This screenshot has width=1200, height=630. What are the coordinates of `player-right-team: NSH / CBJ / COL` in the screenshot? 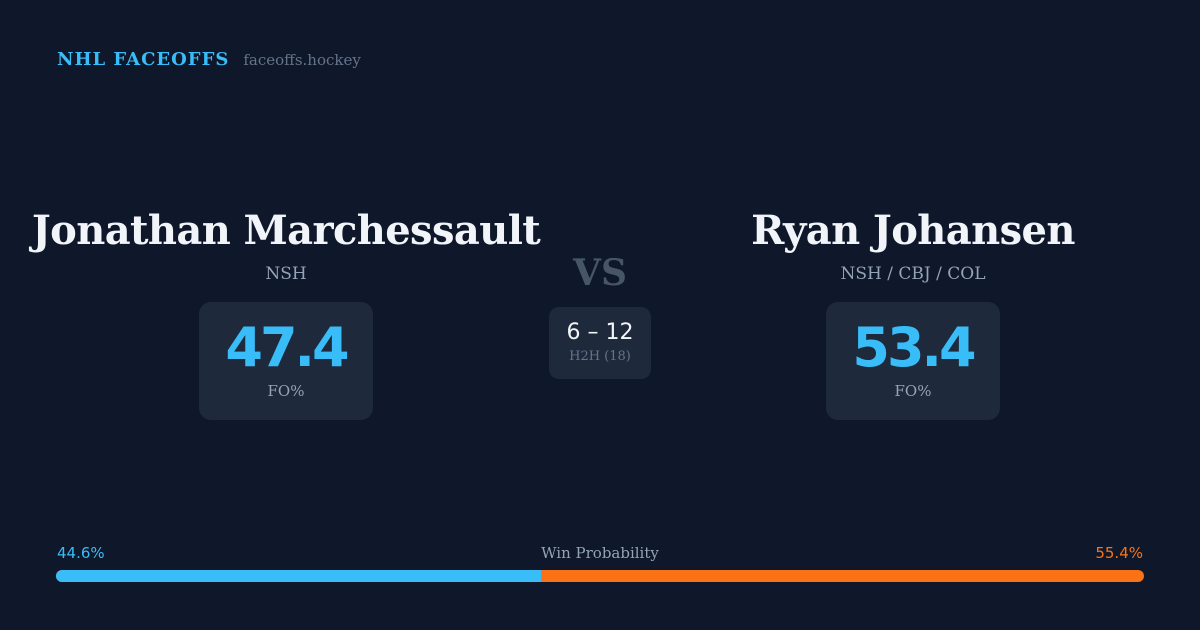 It's located at (913, 274).